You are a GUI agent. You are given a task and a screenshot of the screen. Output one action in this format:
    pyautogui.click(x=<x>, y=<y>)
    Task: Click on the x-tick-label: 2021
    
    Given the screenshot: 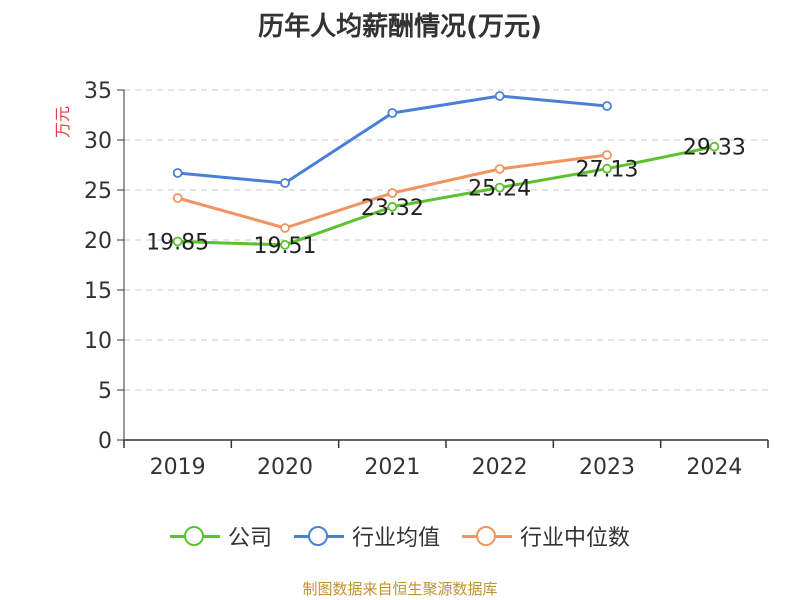 What is the action you would take?
    pyautogui.click(x=392, y=467)
    